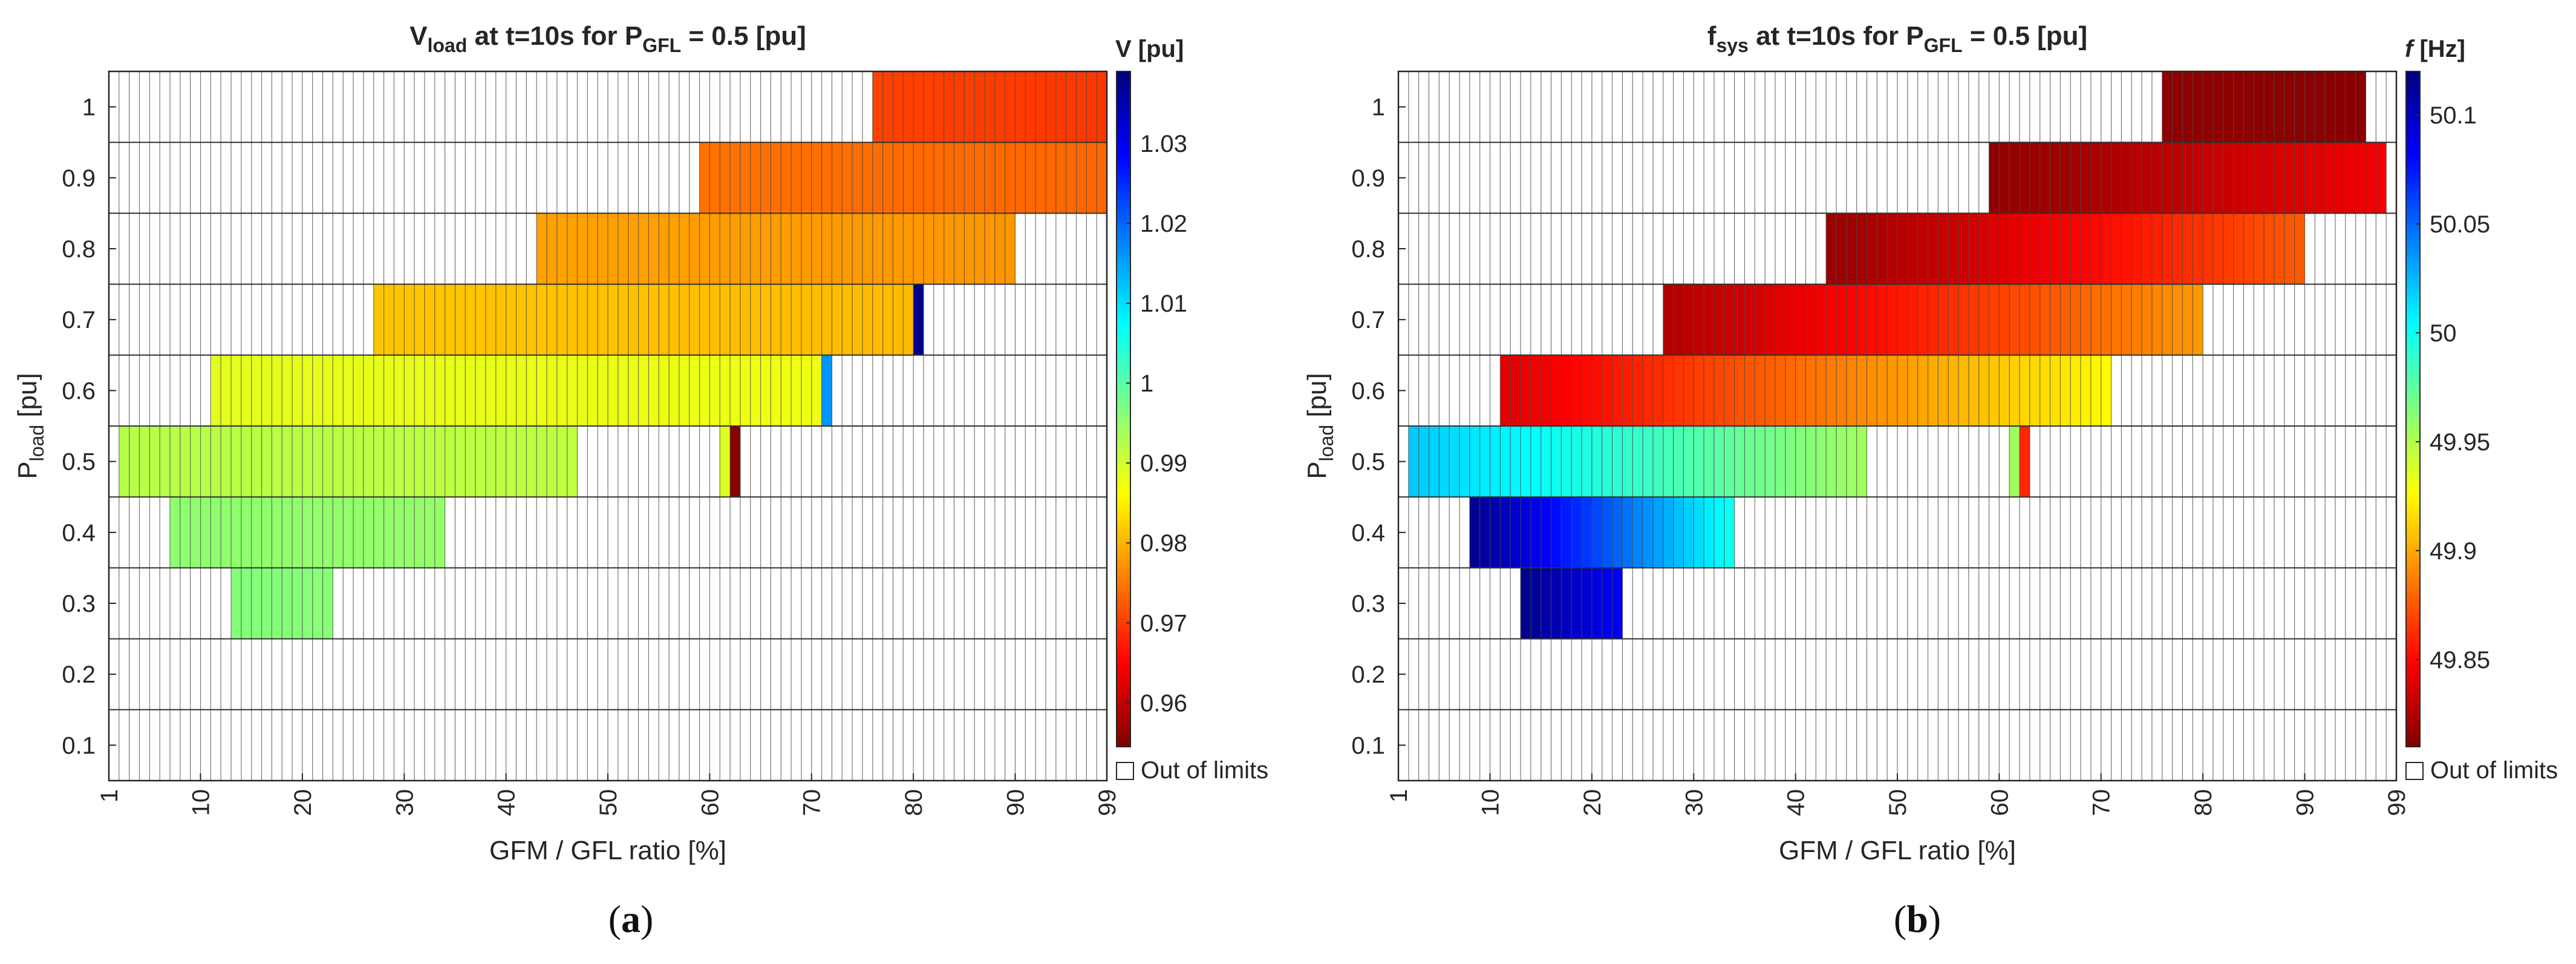  What do you see at coordinates (1368, 745) in the screenshot?
I see `y-tick-label: 0.1` at bounding box center [1368, 745].